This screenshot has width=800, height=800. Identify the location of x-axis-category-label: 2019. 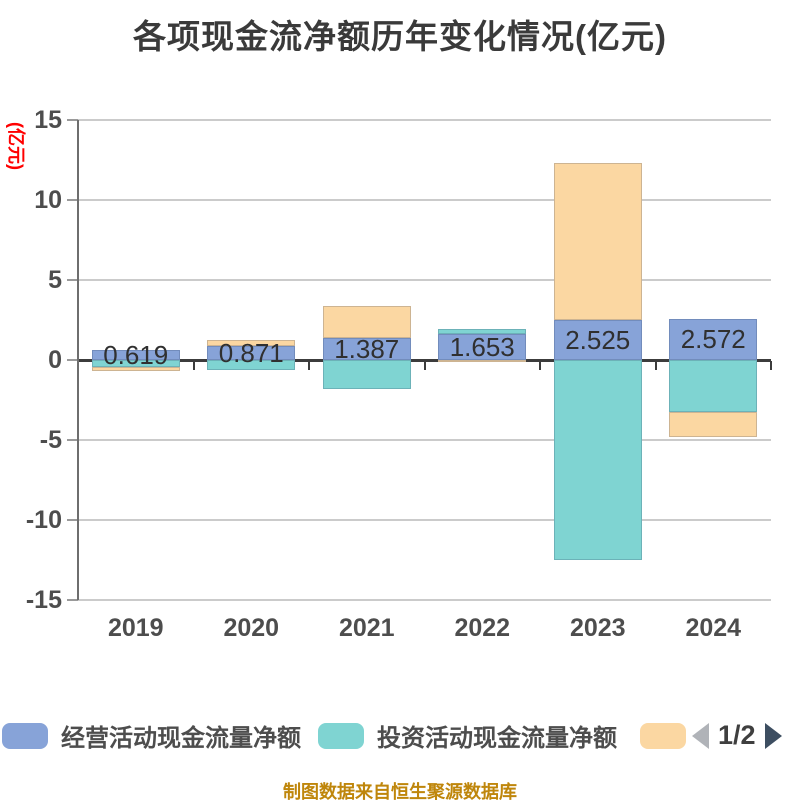
(135, 628).